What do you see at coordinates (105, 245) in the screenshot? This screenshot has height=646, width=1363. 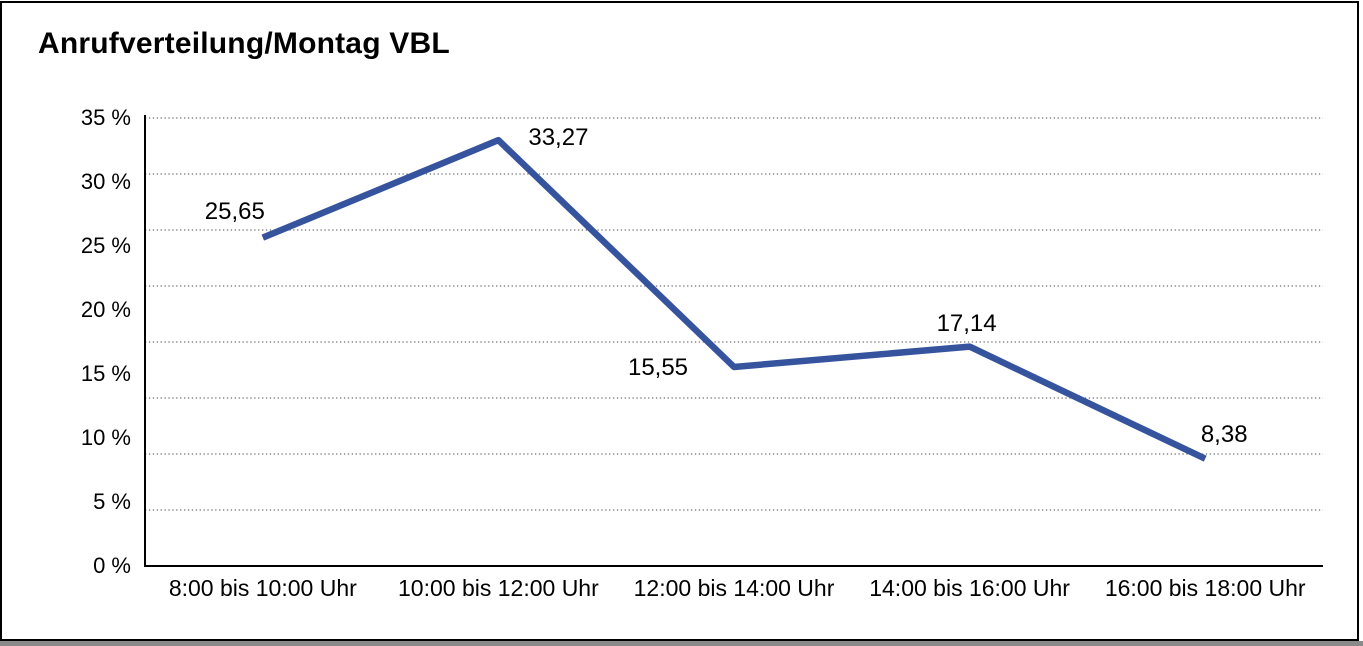 I see `y-axis-tick-label: 25 %` at bounding box center [105, 245].